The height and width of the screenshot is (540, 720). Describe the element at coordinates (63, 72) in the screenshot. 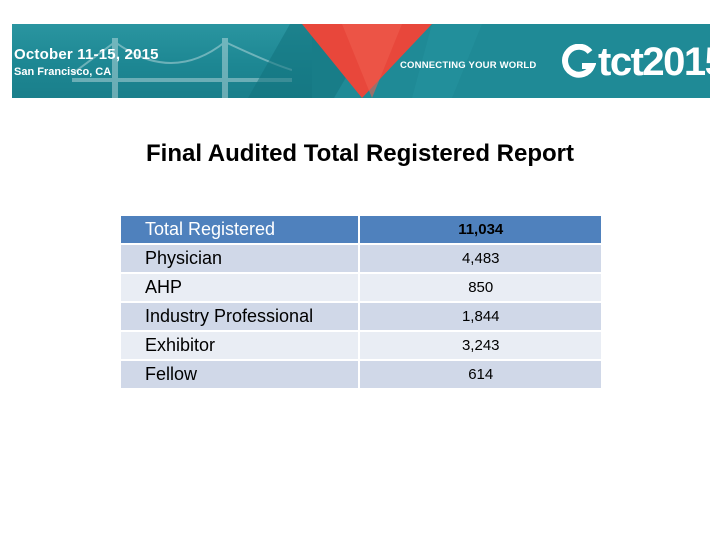

I see `event-location: San Francisco, CA` at that location.